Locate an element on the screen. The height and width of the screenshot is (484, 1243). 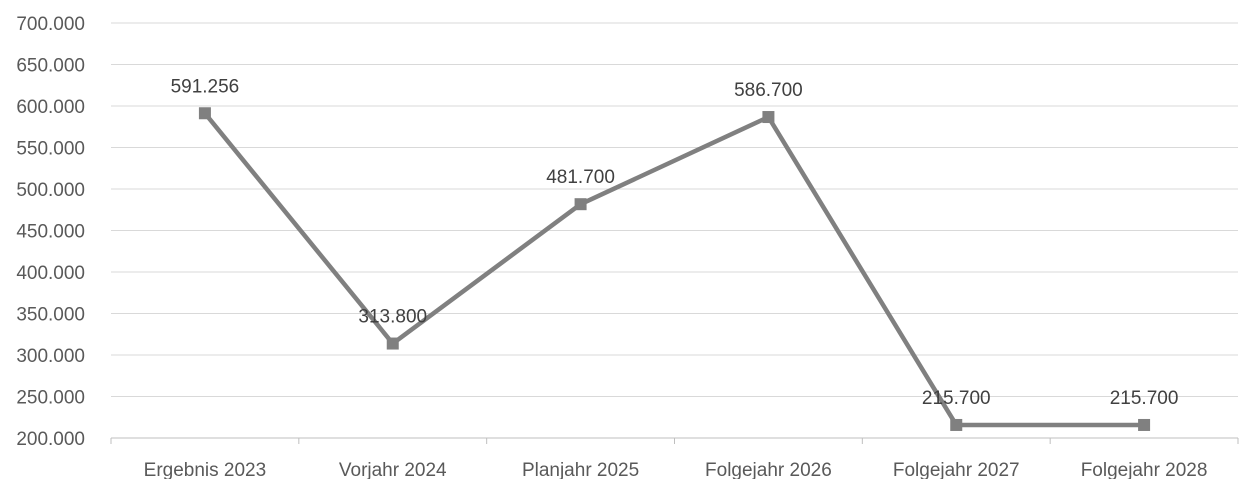
x-tick-label: Ergebnis 2023 is located at coordinates (205, 469).